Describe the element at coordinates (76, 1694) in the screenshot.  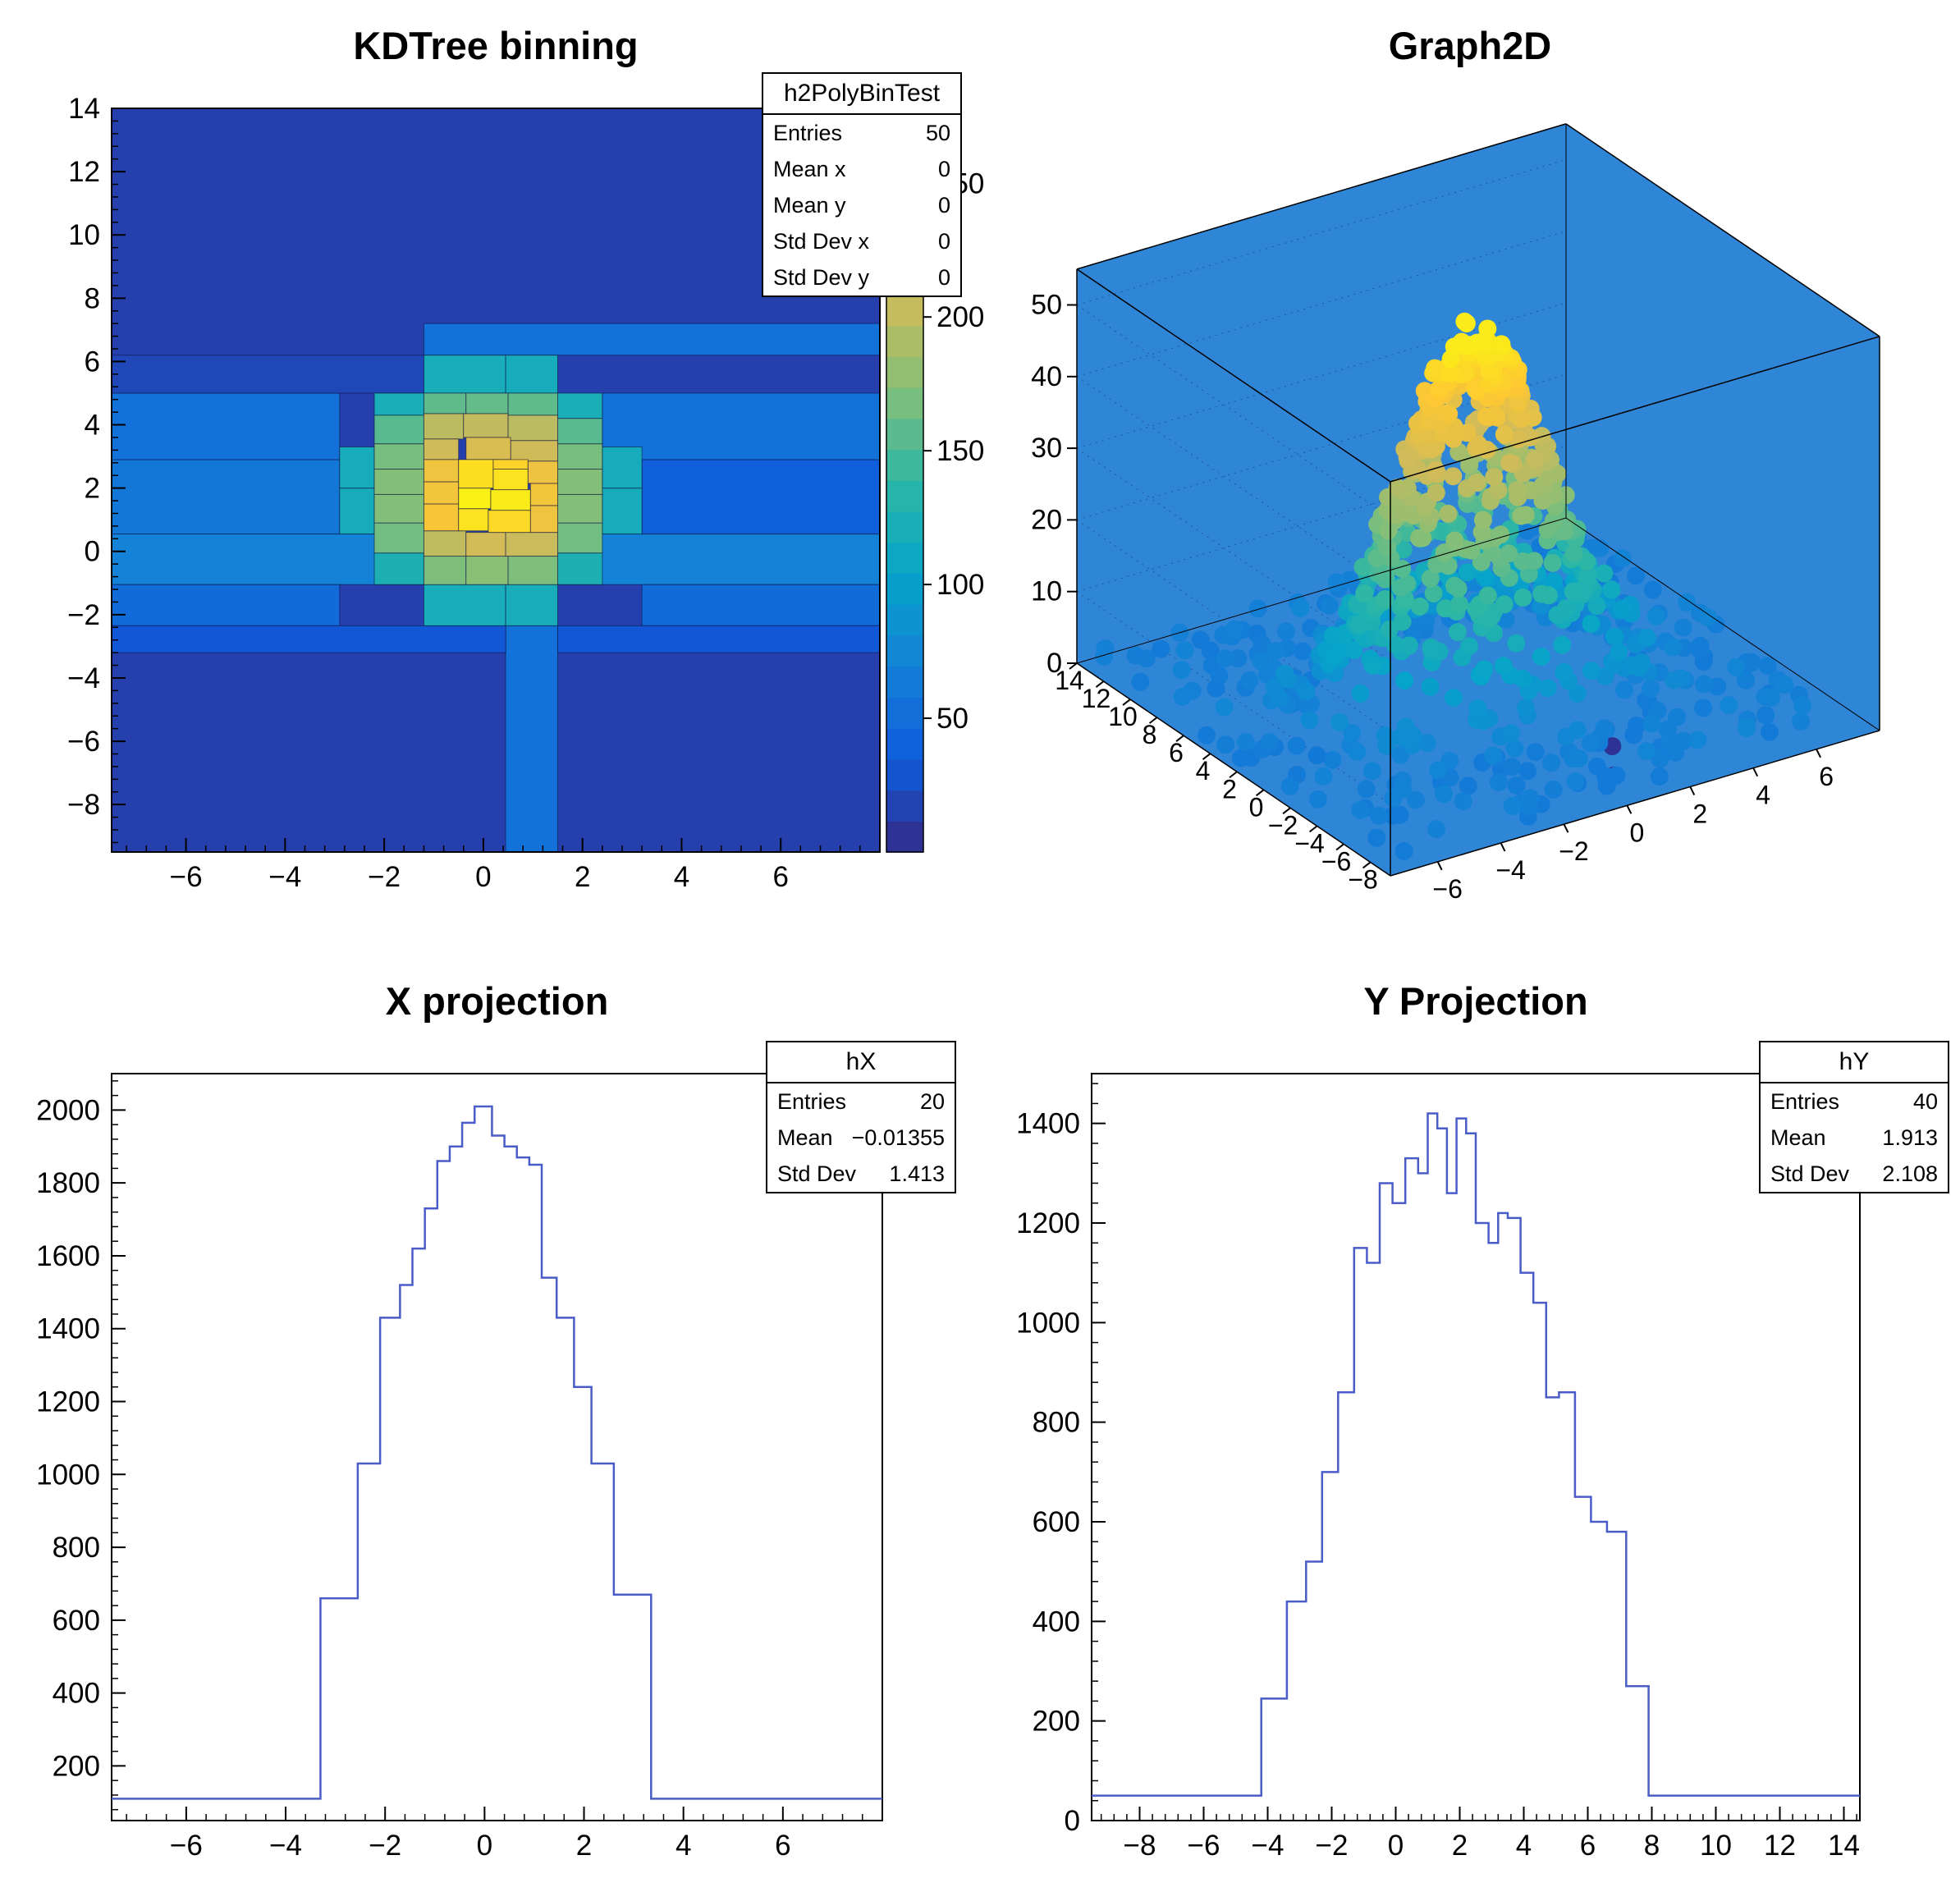
I see `y-tick-label: 400` at that location.